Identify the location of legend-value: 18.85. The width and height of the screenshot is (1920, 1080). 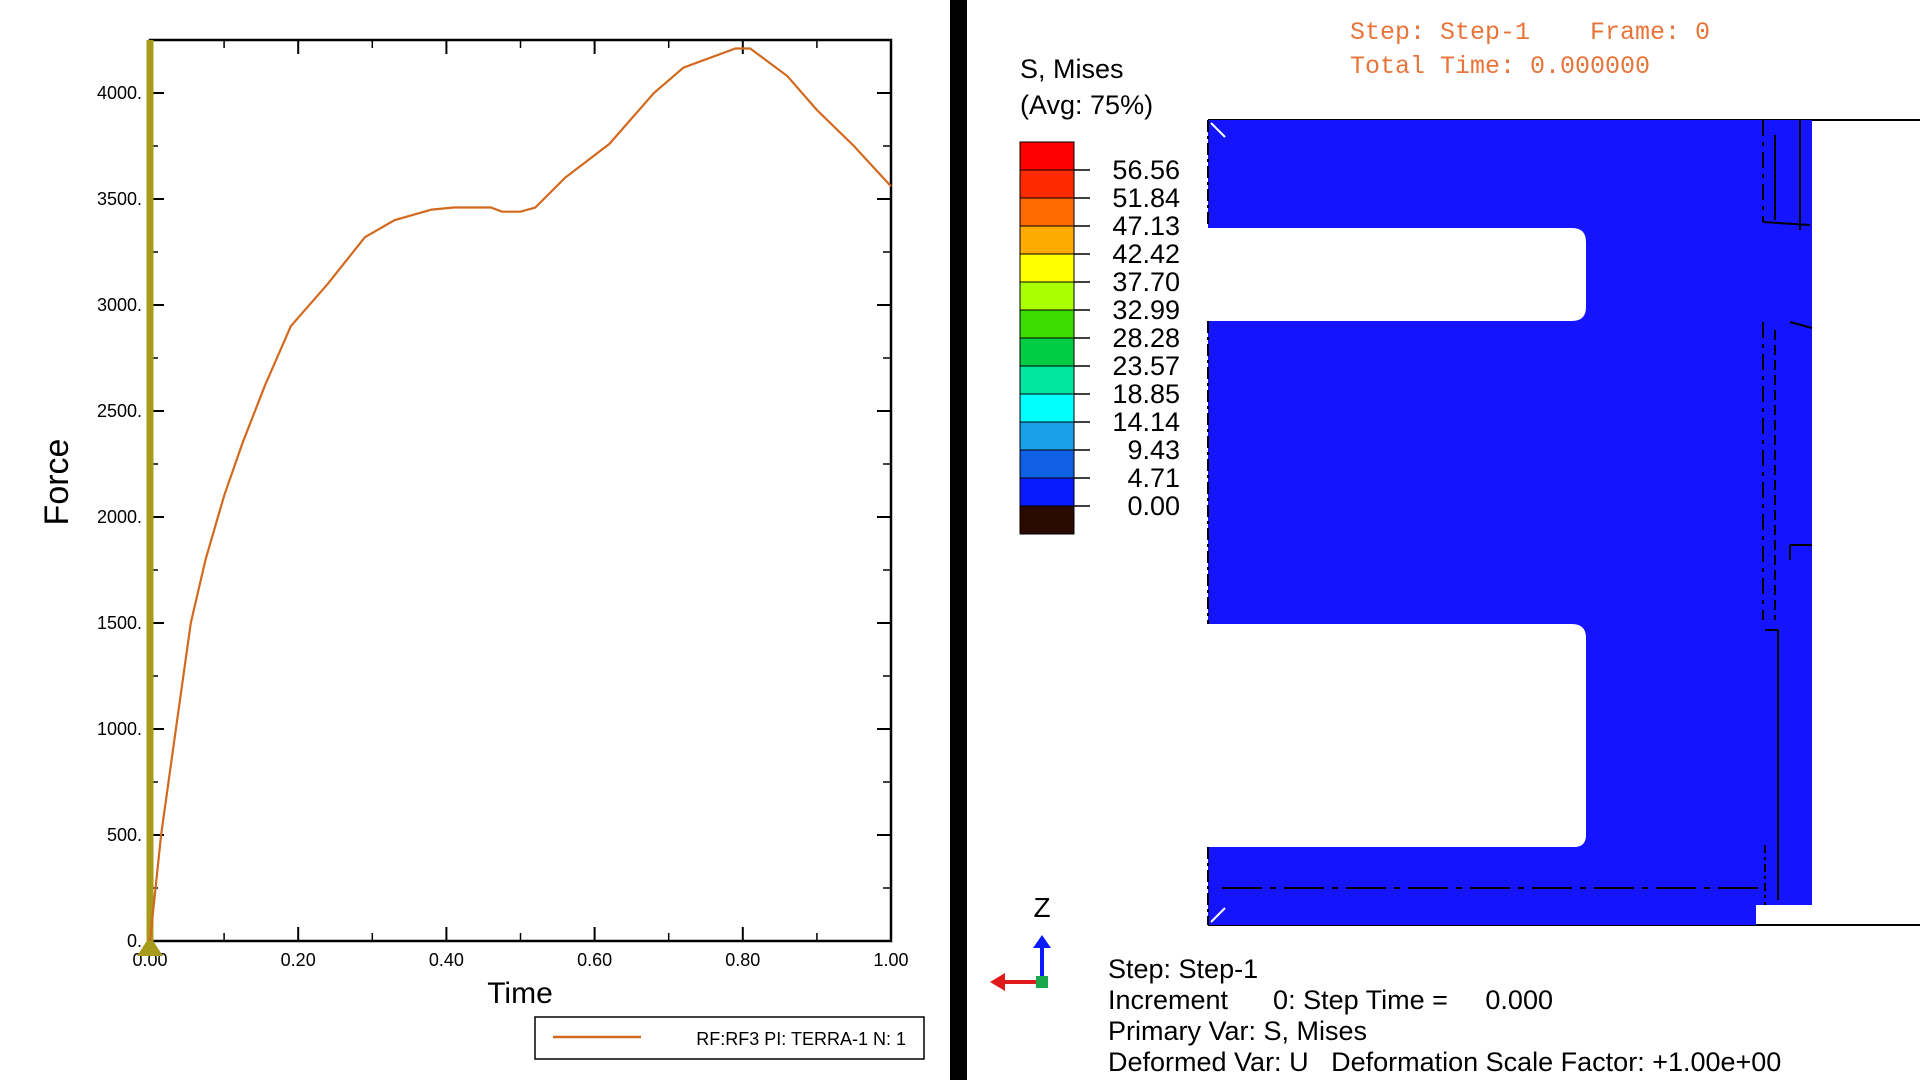
(1146, 394).